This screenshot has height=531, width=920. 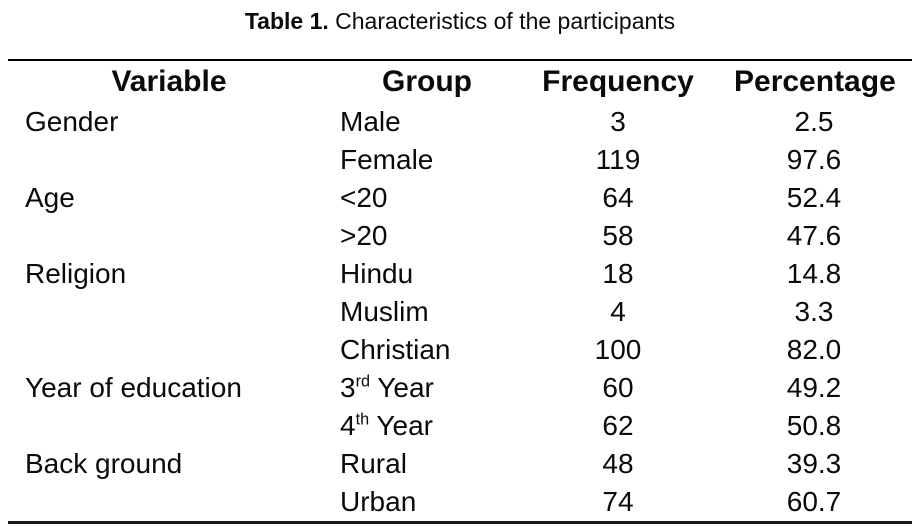 What do you see at coordinates (618, 463) in the screenshot?
I see `frequency-cell: 48` at bounding box center [618, 463].